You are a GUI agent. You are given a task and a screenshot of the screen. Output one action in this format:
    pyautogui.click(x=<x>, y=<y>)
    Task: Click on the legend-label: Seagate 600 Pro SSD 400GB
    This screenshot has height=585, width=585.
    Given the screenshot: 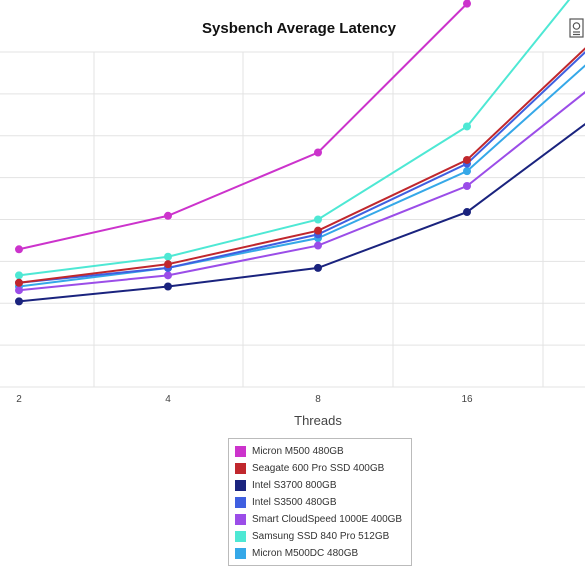 What is the action you would take?
    pyautogui.click(x=318, y=468)
    